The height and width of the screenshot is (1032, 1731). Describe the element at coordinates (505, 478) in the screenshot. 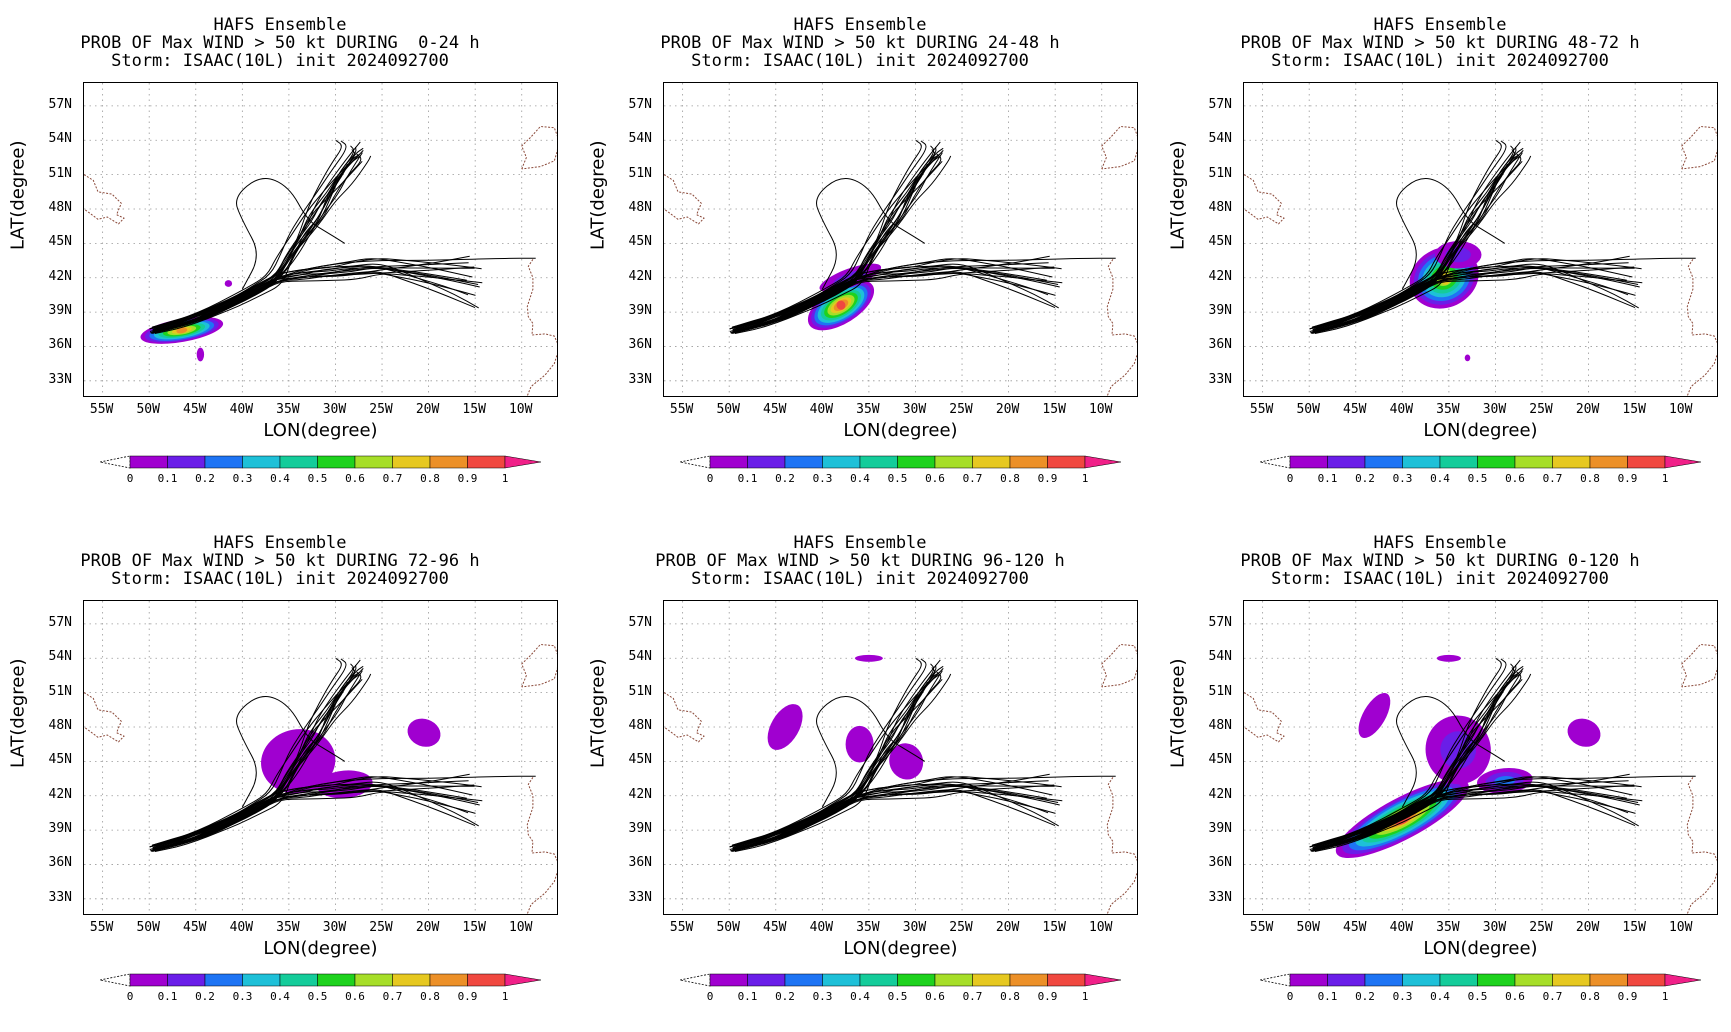

I see `colorbar-label: 1` at that location.